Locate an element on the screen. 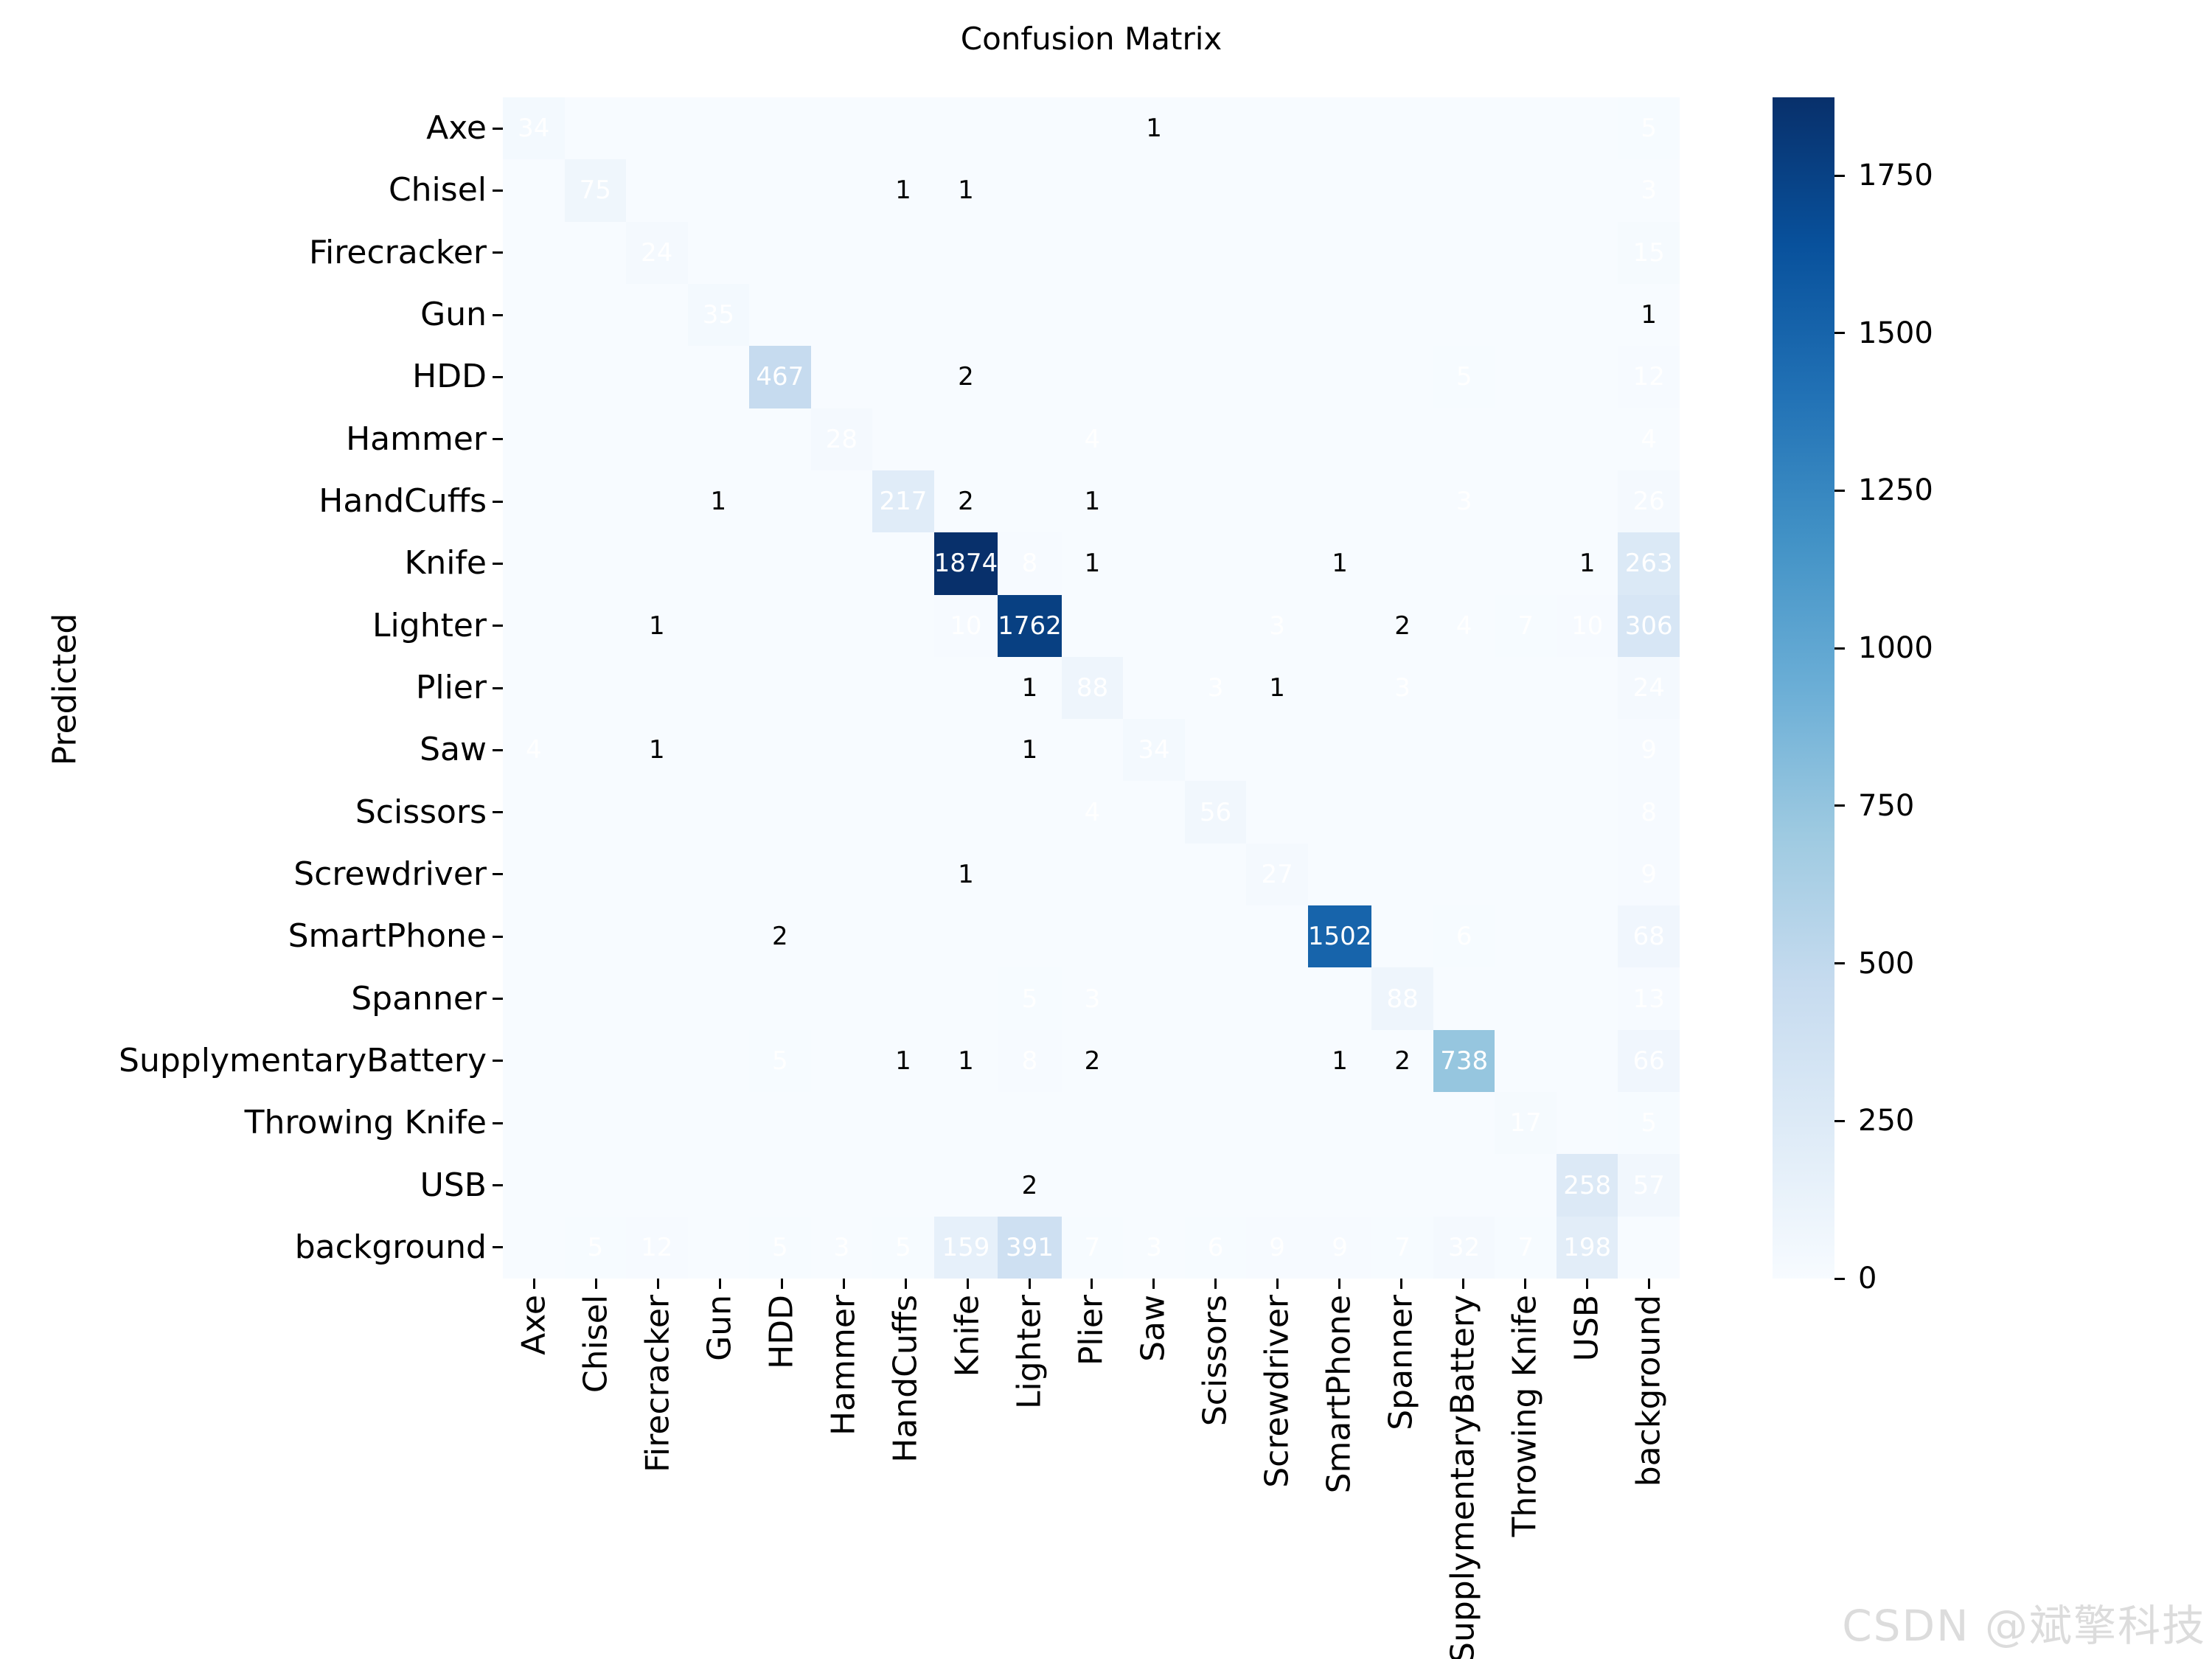 The image size is (2212, 1659). heatmap-cell-Scissors-Knife is located at coordinates (965, 812).